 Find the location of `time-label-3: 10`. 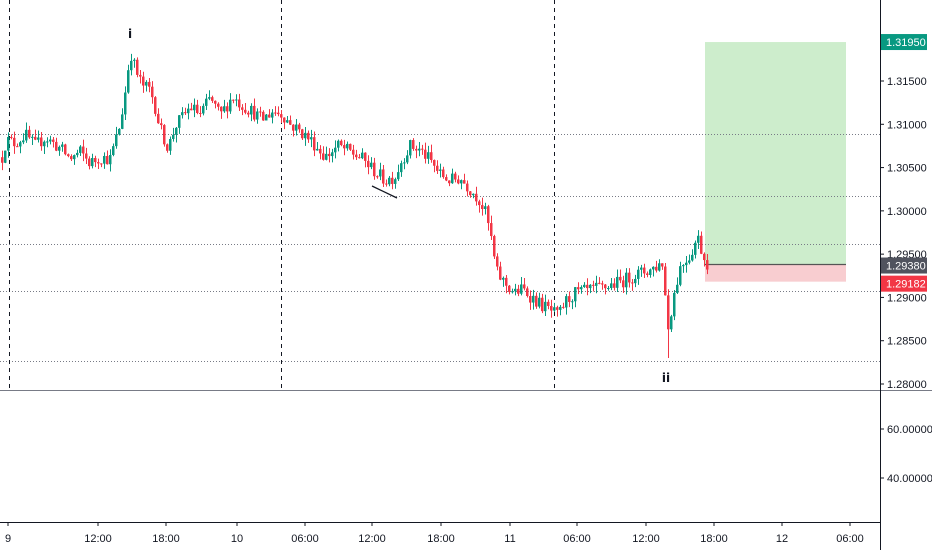

time-label-3: 10 is located at coordinates (237, 539).